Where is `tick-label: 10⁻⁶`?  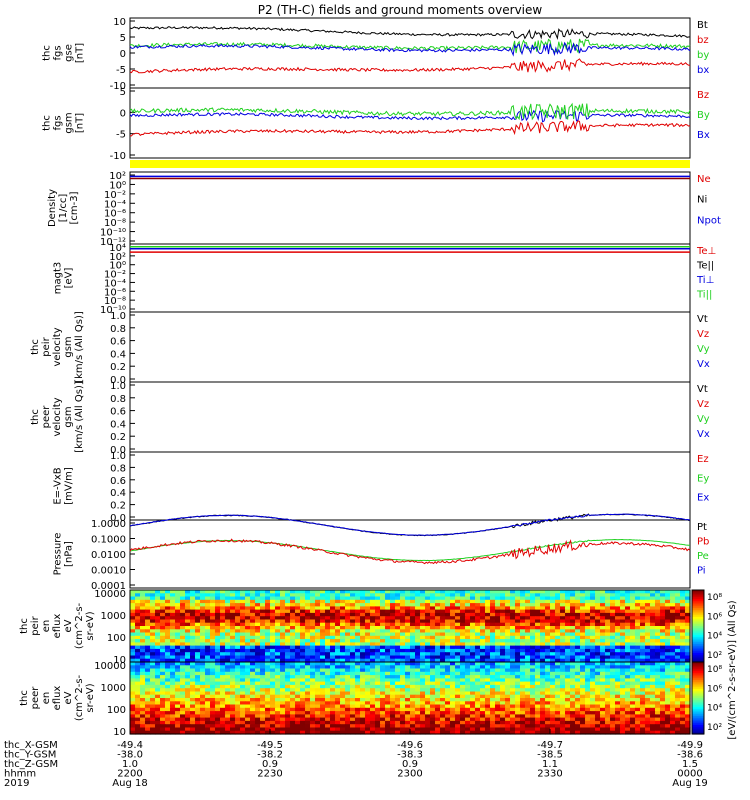
tick-label: 10⁻⁶ is located at coordinates (115, 292).